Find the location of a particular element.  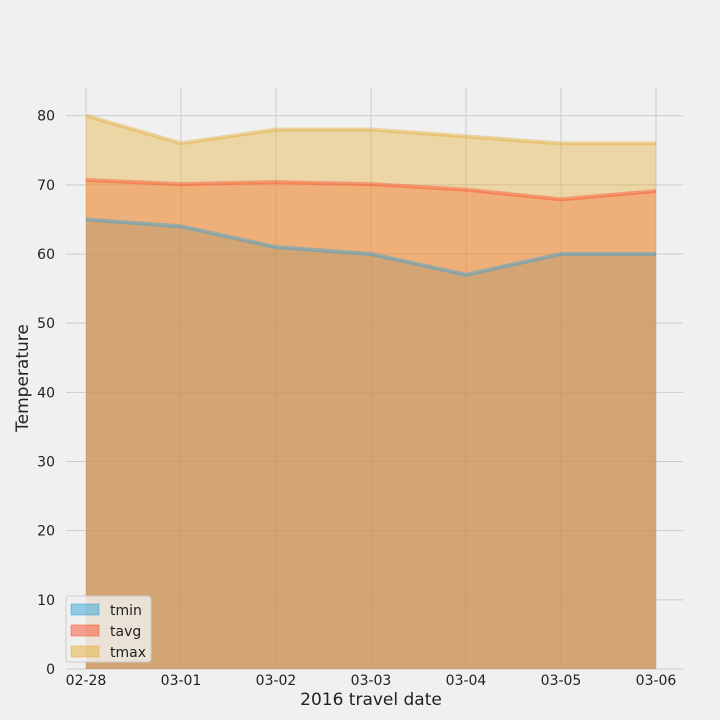

y-axis-ticks: 0 10 20 30 40 50 60 70 80 is located at coordinates (46, 393).